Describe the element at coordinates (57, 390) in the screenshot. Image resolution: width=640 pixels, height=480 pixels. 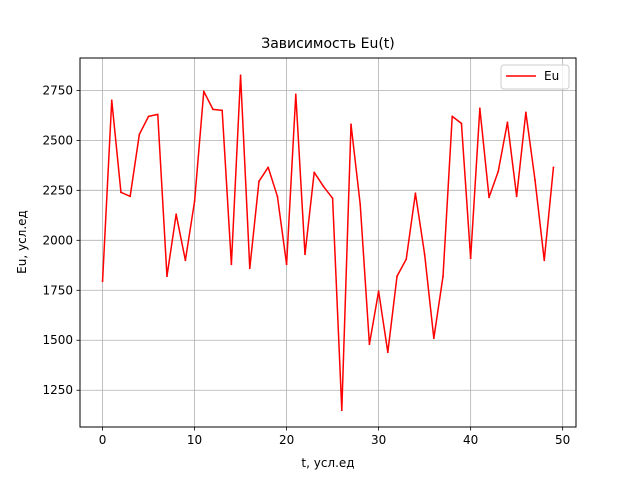
I see `y-tick-label: 1250` at that location.